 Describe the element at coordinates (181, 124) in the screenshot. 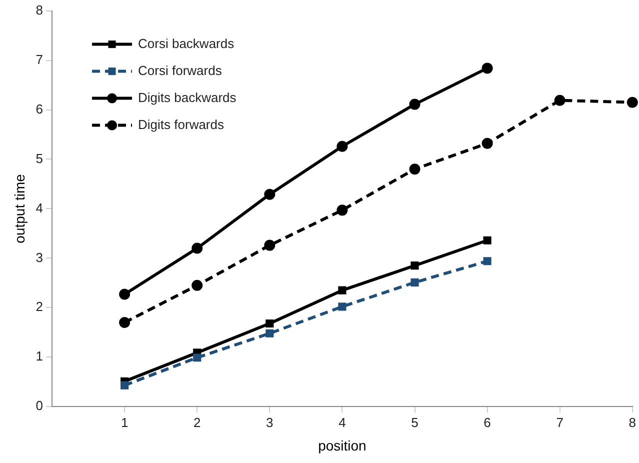

I see `legend-label: Digits forwards` at that location.